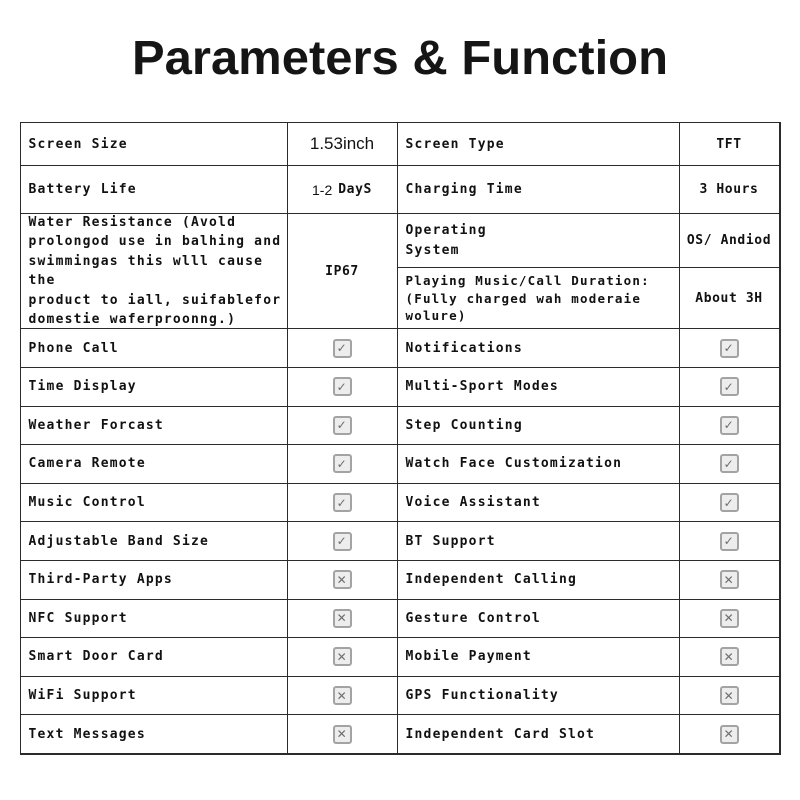 This screenshot has height=800, width=800. Describe the element at coordinates (538, 387) in the screenshot. I see `feature-label-multi-sport-modes: Multi-Sport Modes` at that location.